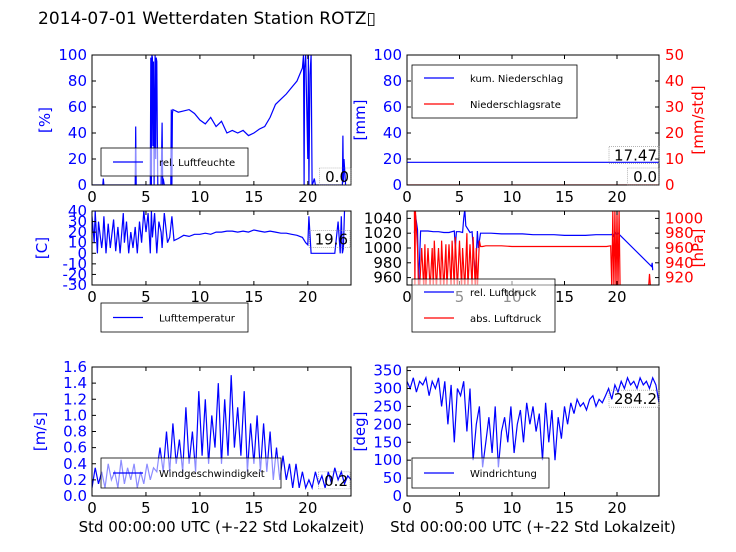 The image size is (736, 552). Describe the element at coordinates (392, 478) in the screenshot. I see `wind-direction-ytick-label-1: 50` at that location.